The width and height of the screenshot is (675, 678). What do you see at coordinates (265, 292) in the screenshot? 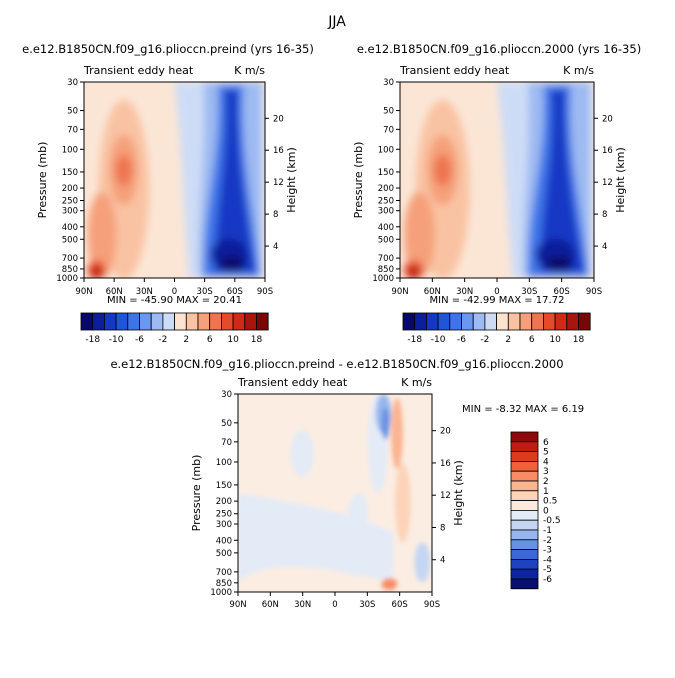
I see `lat-tick-label: 90S` at bounding box center [265, 292].